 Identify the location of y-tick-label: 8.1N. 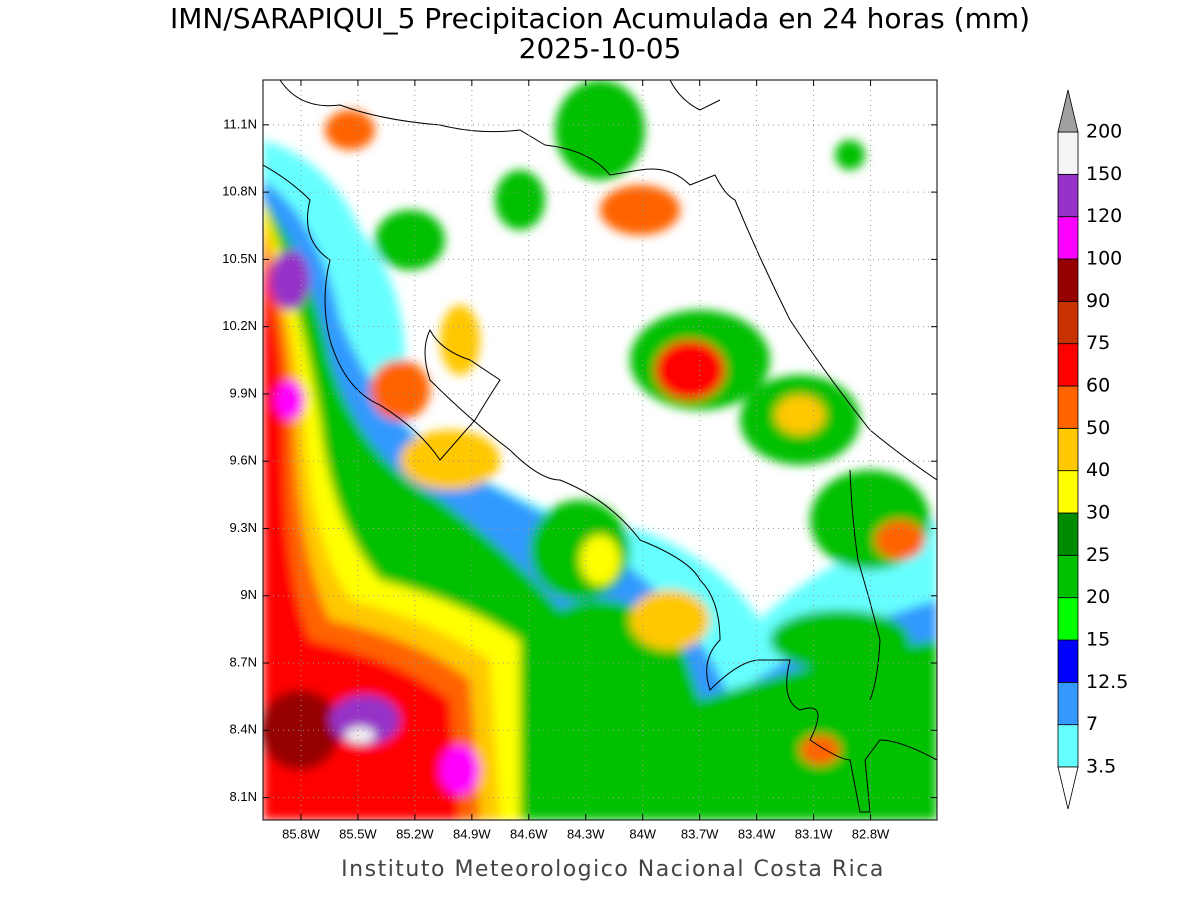
(243, 796).